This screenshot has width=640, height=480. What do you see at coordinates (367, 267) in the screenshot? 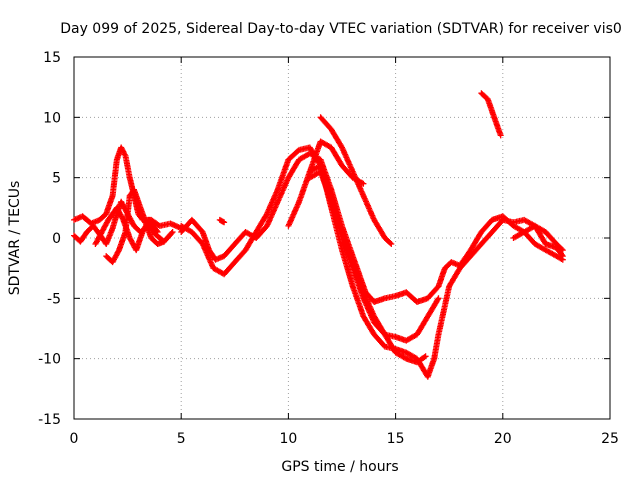
I see `series-trace-h` at bounding box center [367, 267].